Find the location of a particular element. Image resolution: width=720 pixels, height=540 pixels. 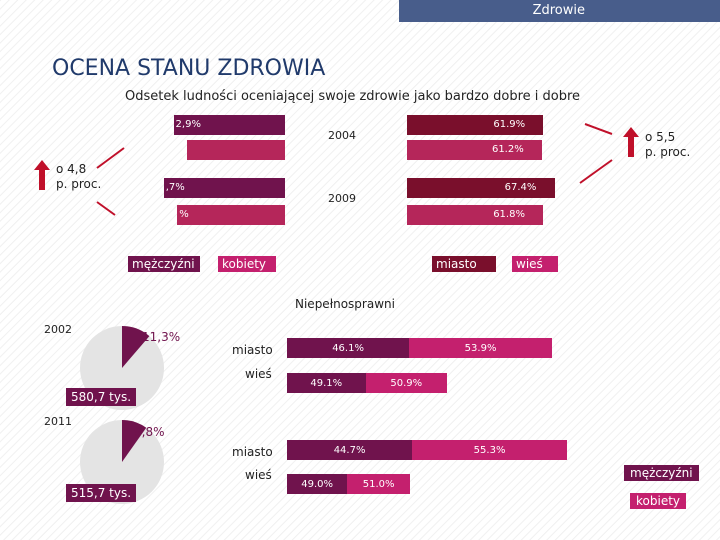

bar-men-2004 is located at coordinates (229, 125).